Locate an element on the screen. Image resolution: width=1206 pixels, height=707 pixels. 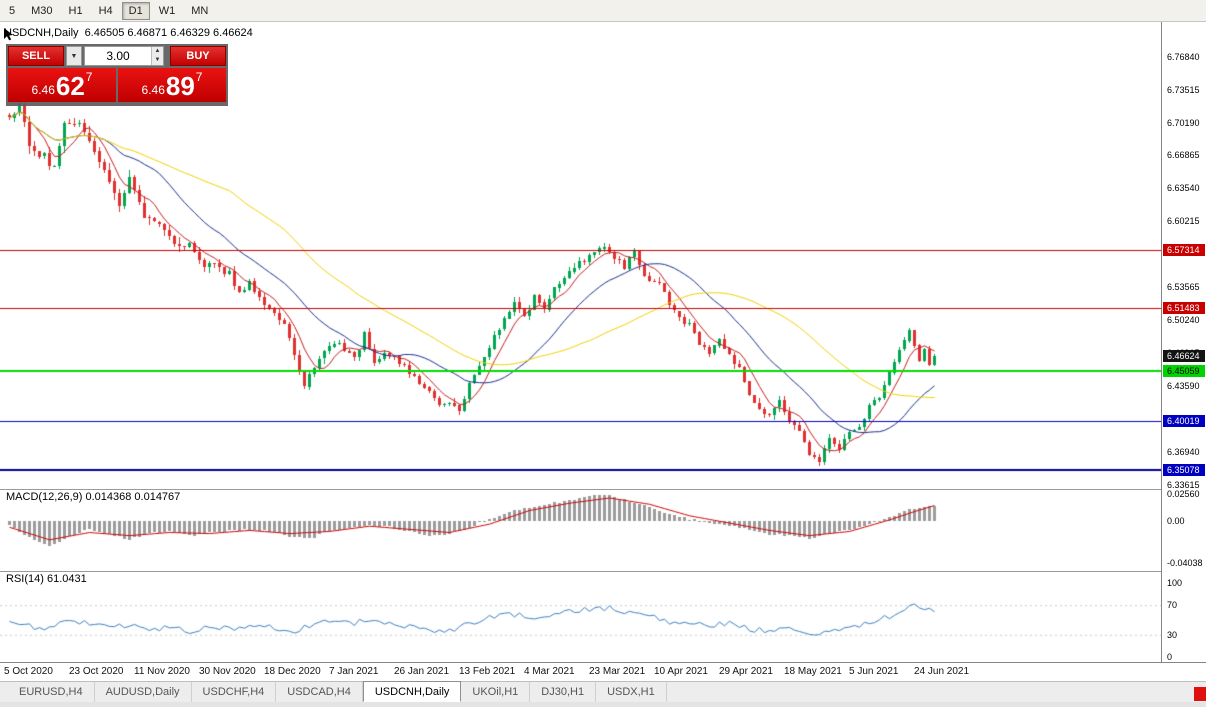
sell-price-sup: 7 is located at coordinates (89, 77).